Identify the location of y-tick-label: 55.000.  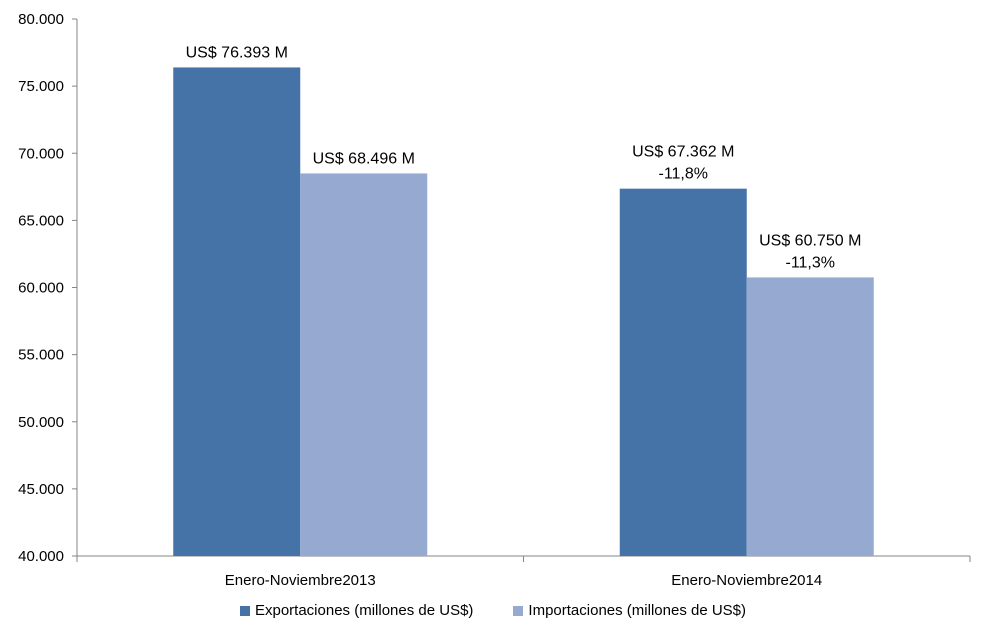
(41, 355).